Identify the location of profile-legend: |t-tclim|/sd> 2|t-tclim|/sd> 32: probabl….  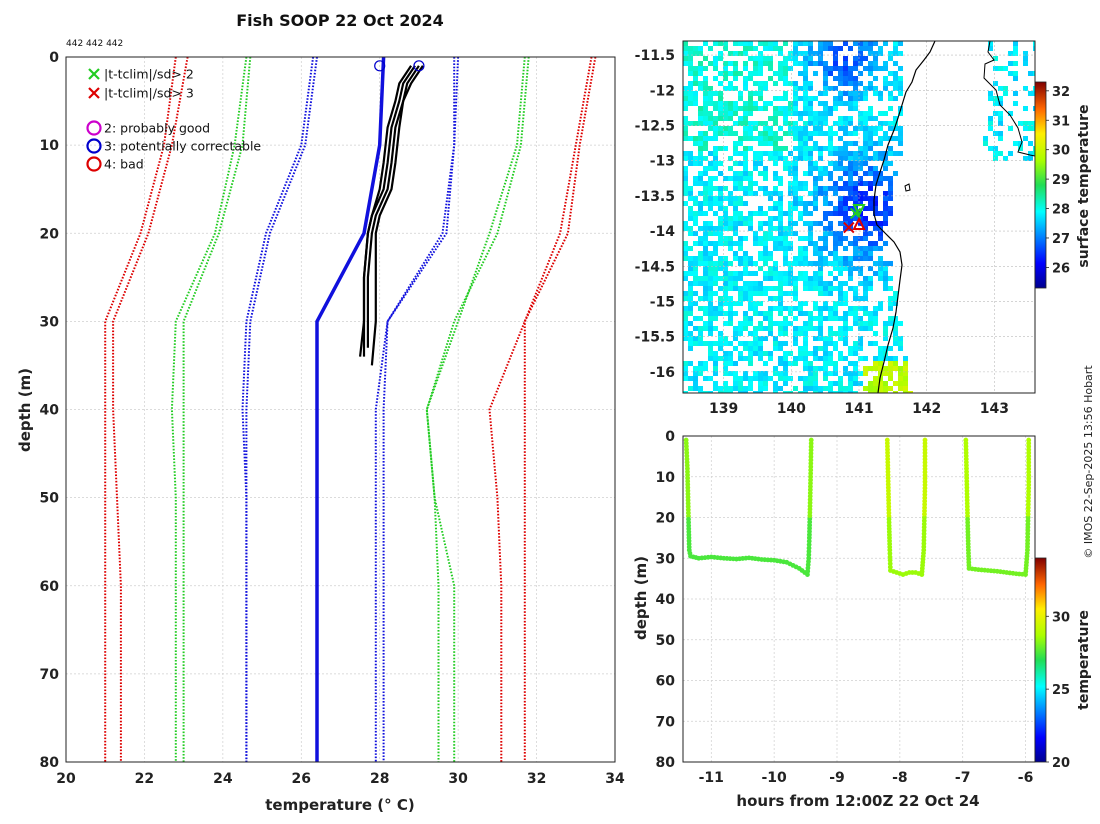
(173, 119).